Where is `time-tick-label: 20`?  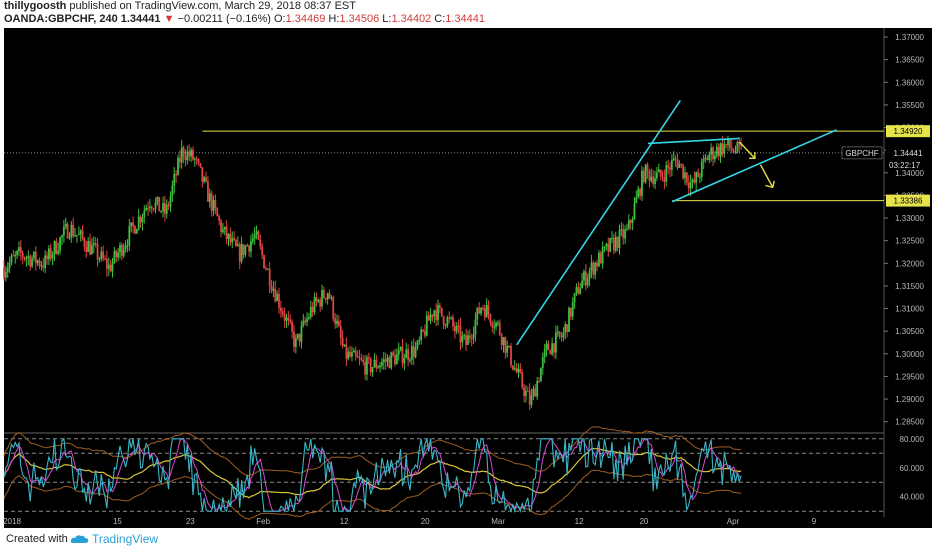 time-tick-label: 20 is located at coordinates (425, 521).